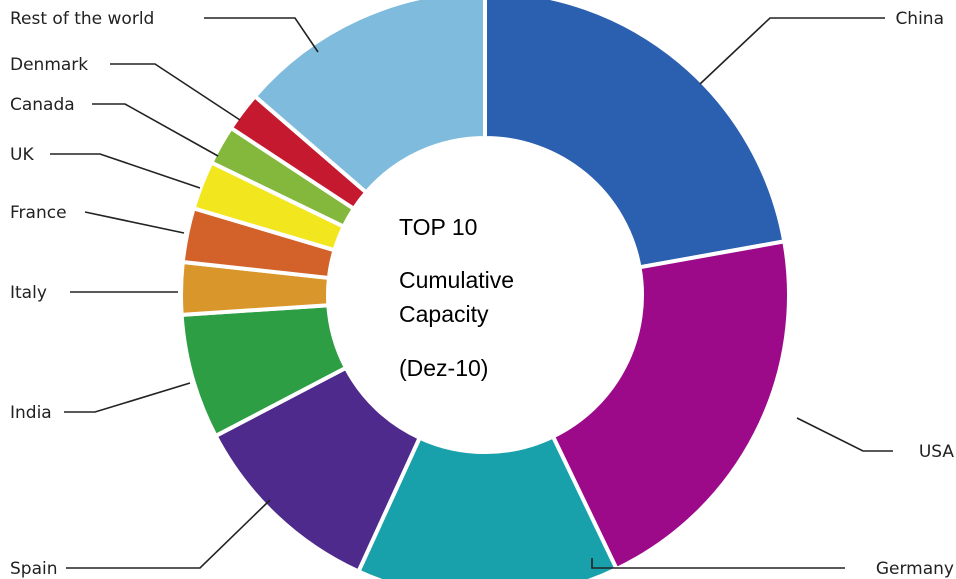 The height and width of the screenshot is (579, 956). I want to click on leader-line-india, so click(127, 397).